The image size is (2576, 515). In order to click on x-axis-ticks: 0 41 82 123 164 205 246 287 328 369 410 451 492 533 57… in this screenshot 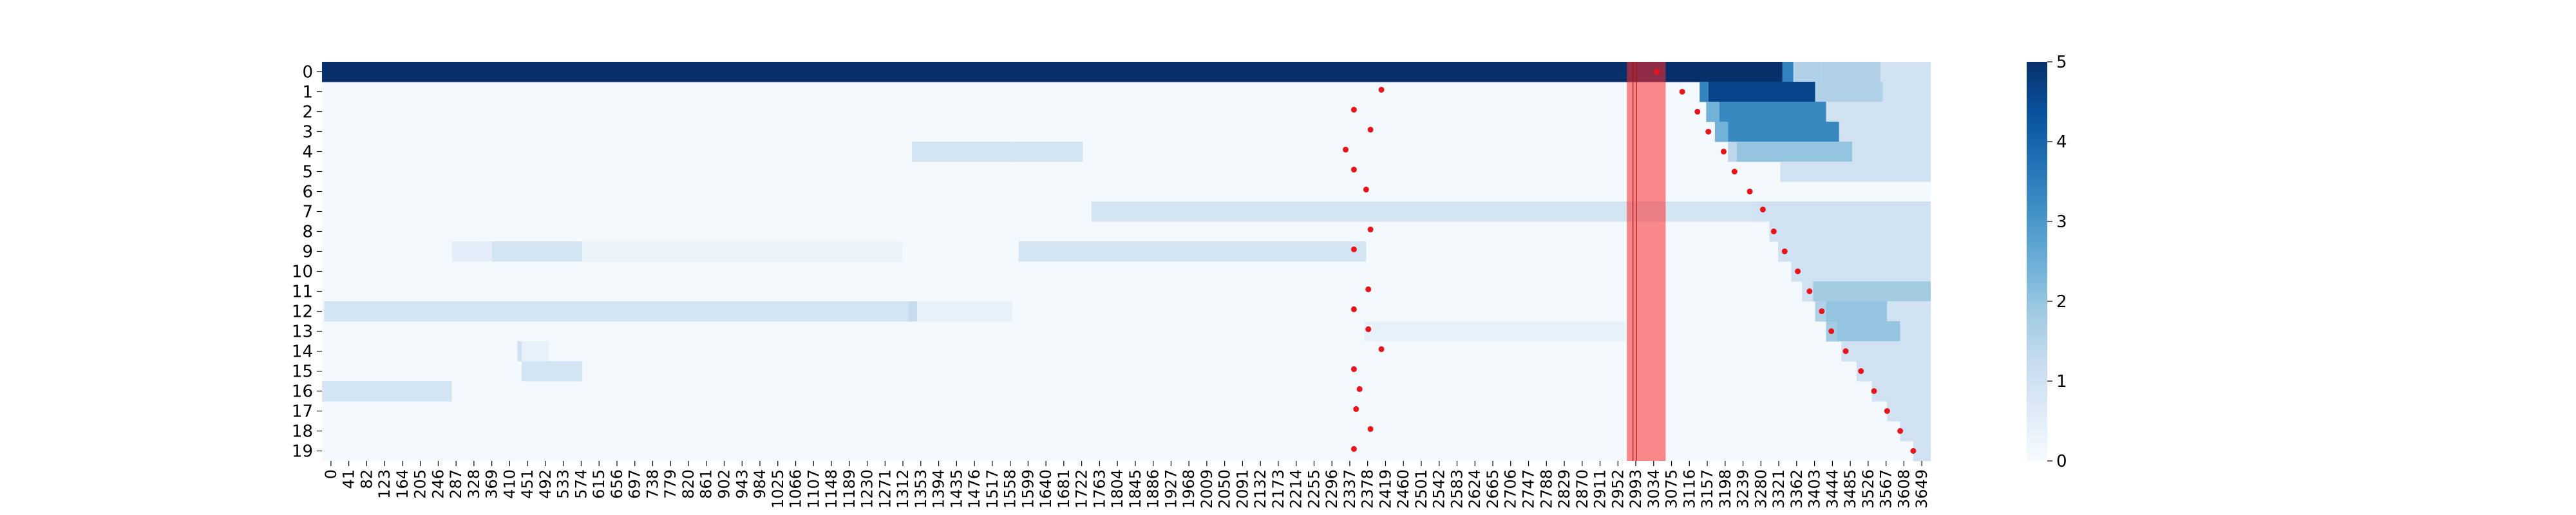, I will do `click(1126, 485)`.